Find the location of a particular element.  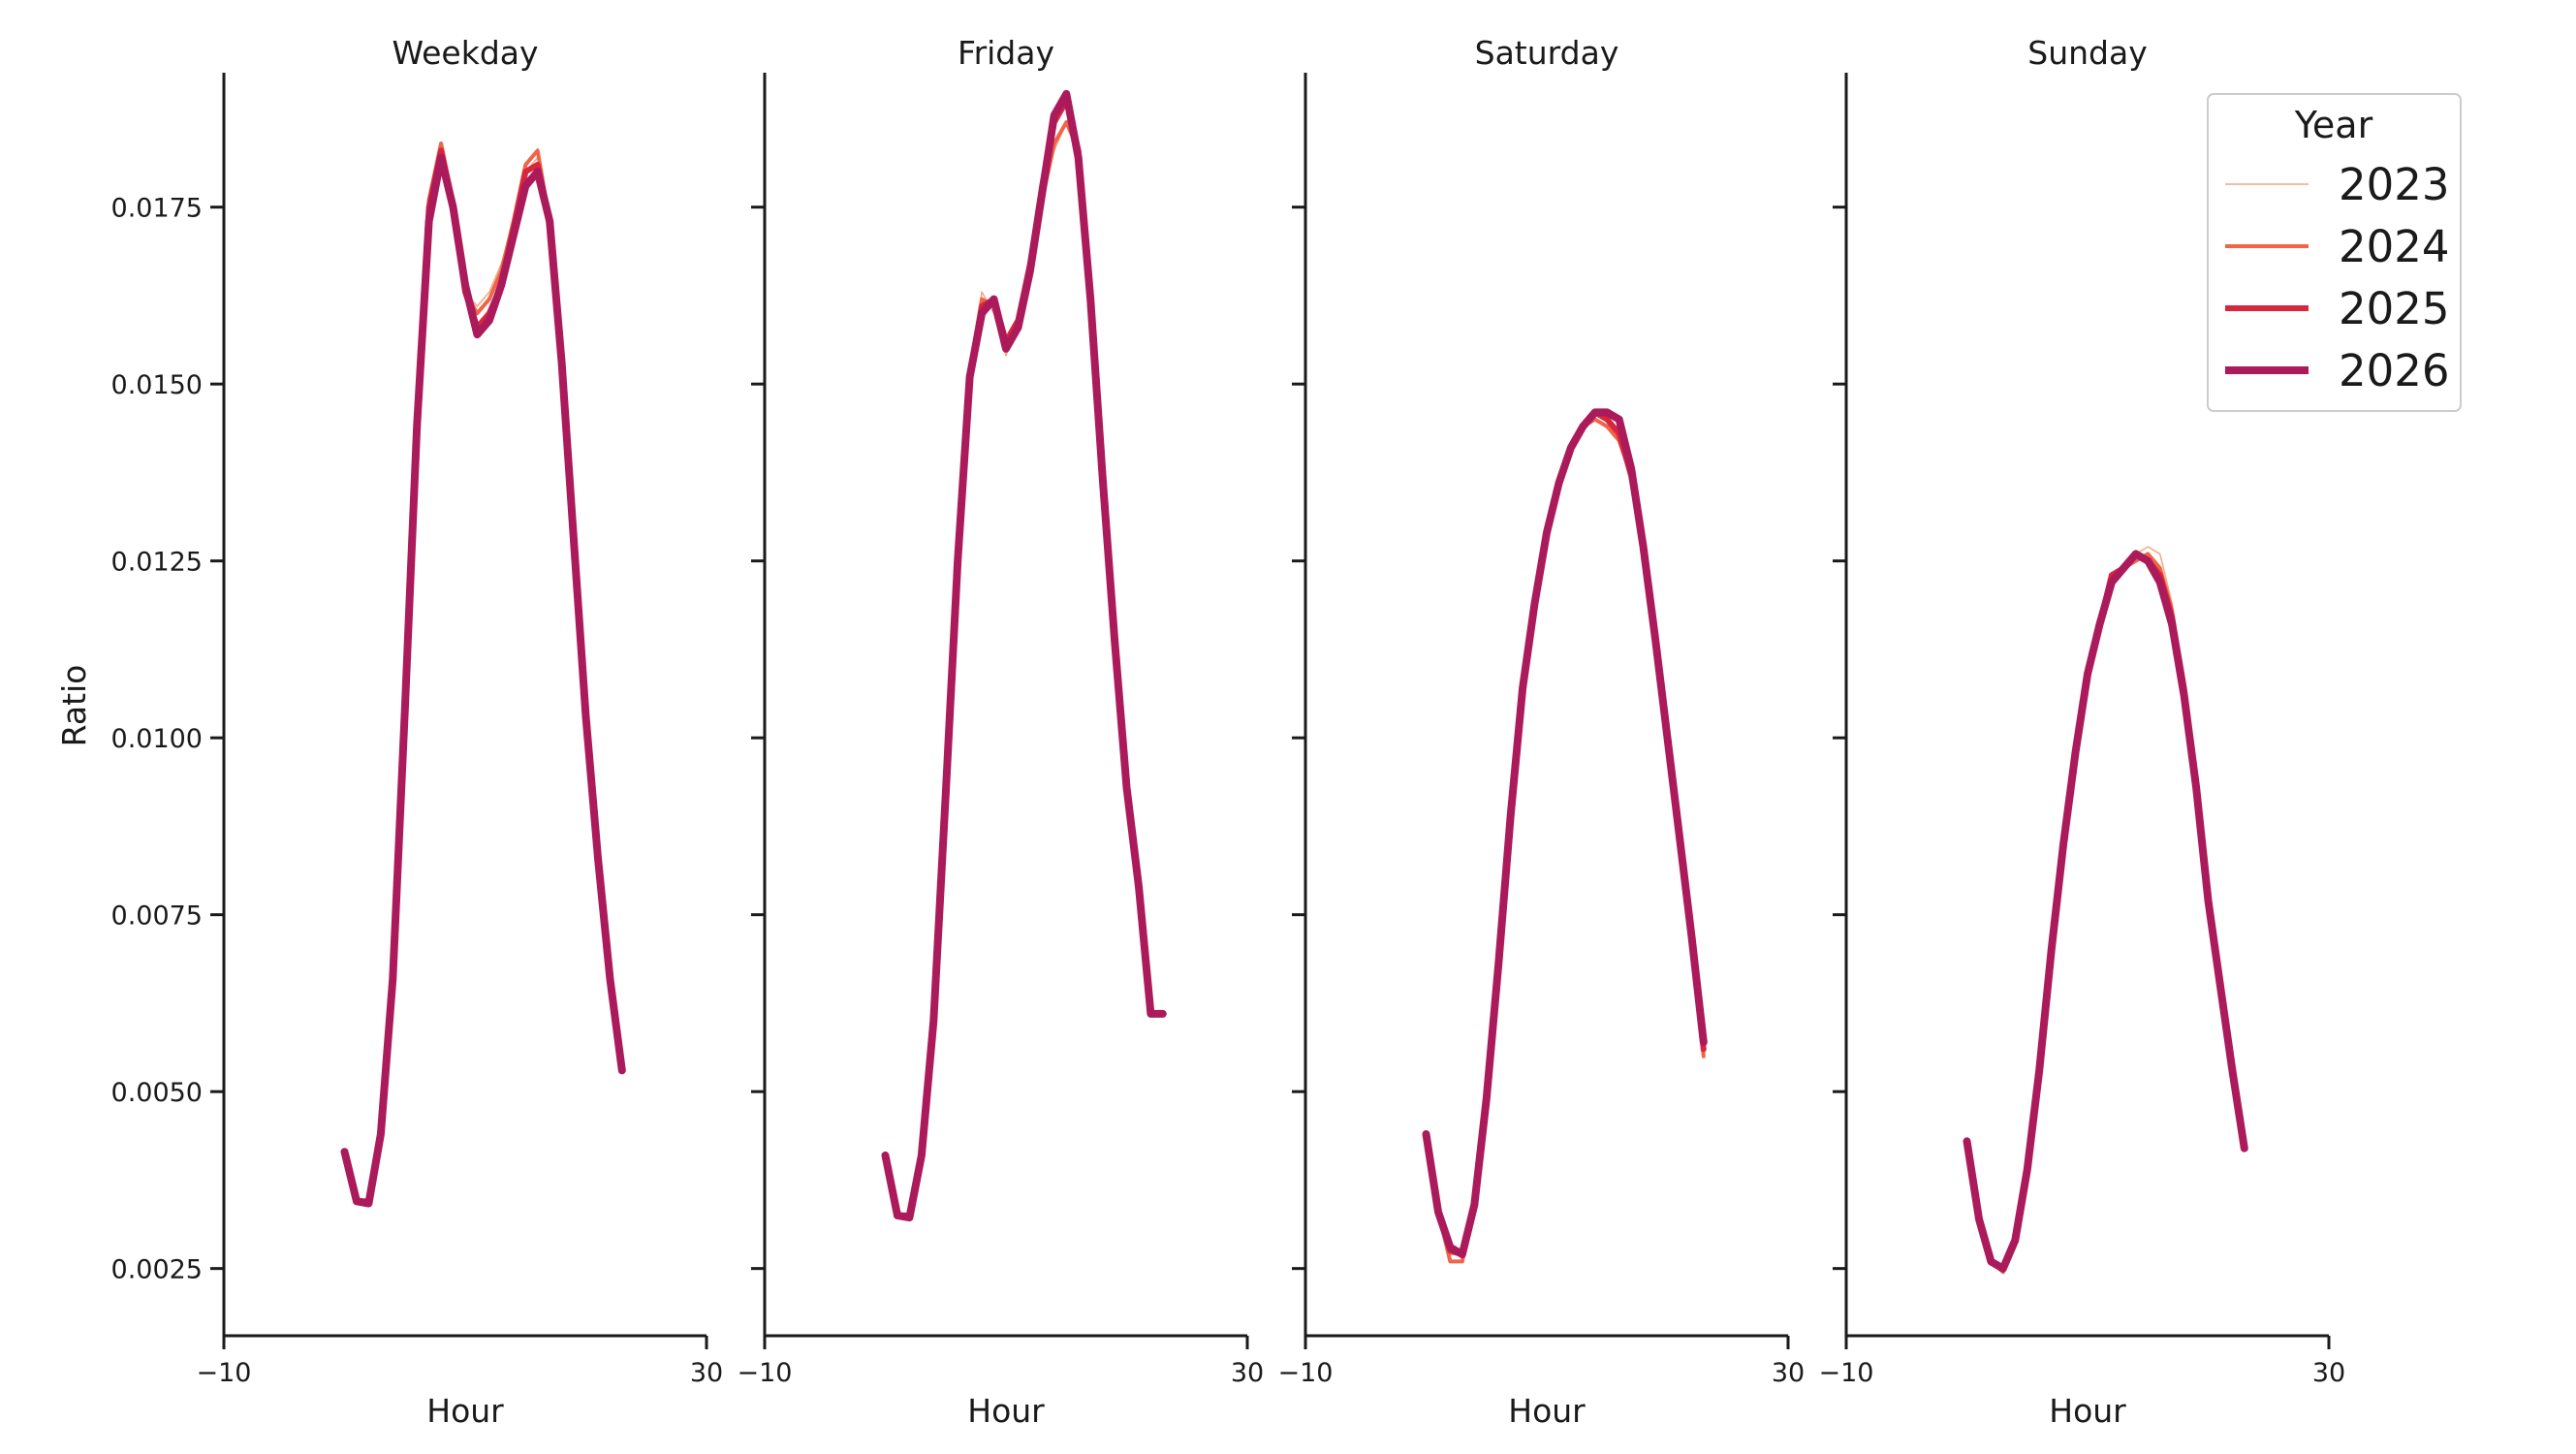

legend: Year 2023 2024 2025 2026 is located at coordinates (2334, 252).